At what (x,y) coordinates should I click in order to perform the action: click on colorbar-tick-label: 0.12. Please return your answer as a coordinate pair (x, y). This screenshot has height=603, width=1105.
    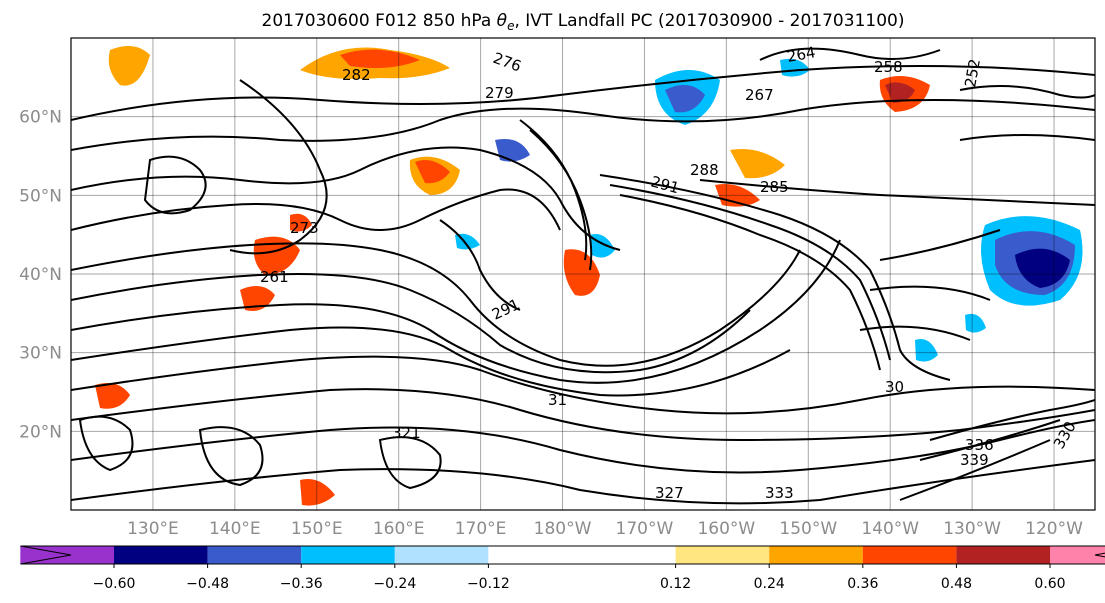
    Looking at the image, I should click on (675, 584).